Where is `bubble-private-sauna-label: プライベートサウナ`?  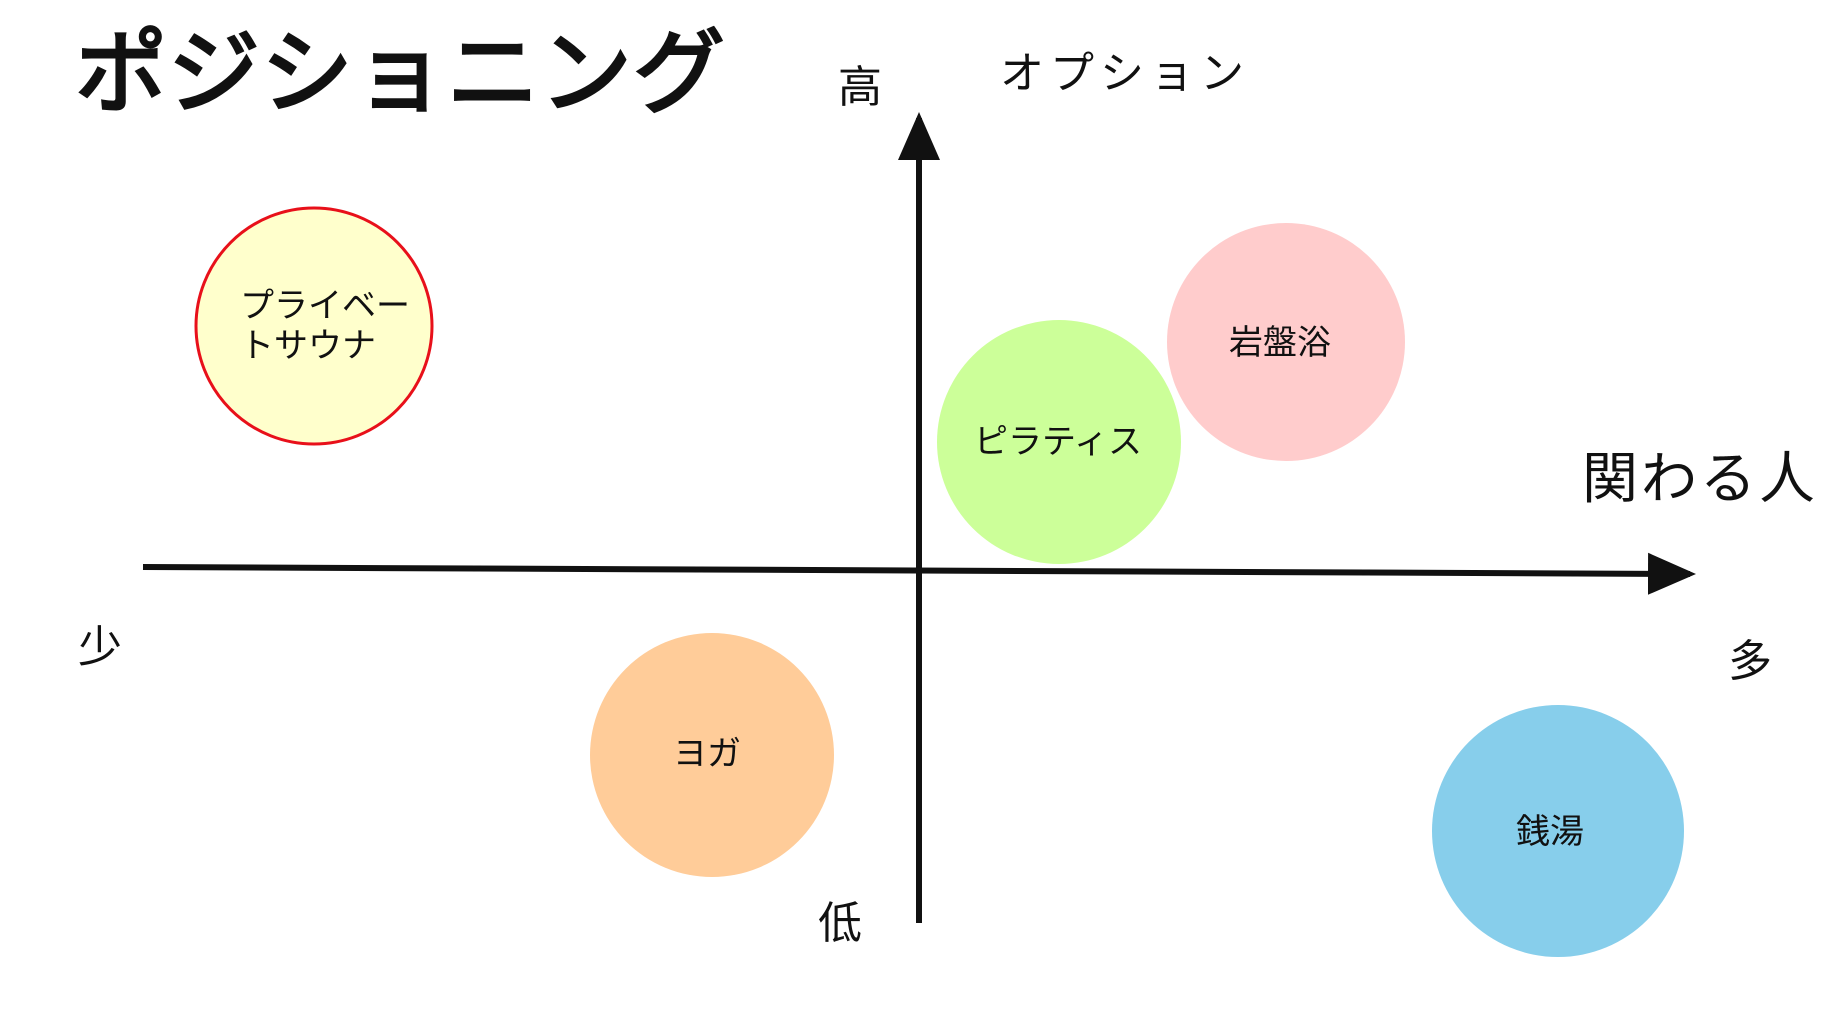 bubble-private-sauna-label: プライベートサウナ is located at coordinates (325, 326).